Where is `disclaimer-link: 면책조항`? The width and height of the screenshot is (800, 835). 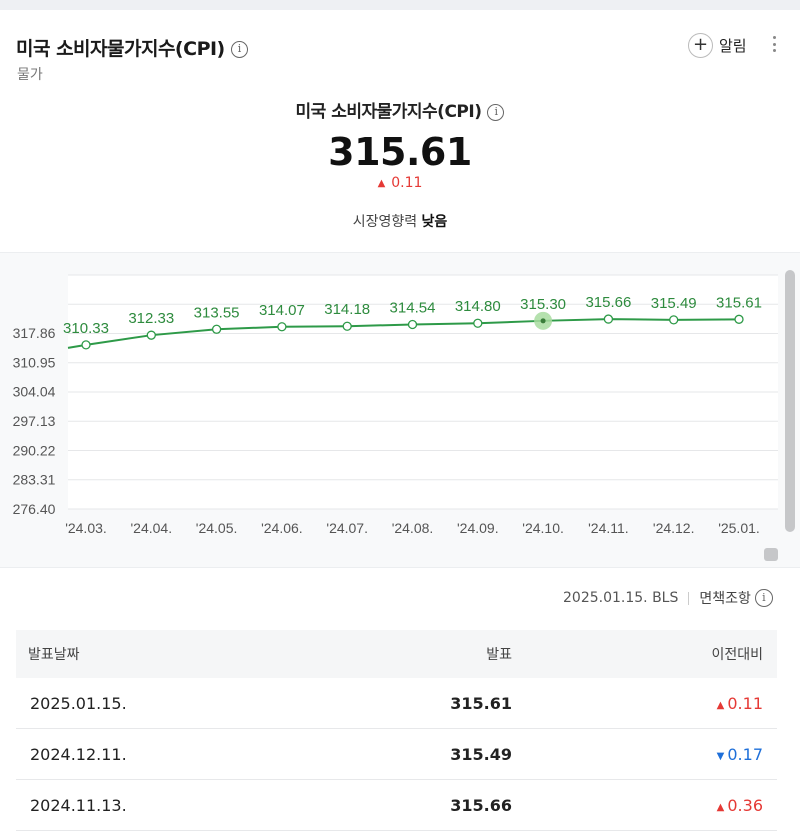 disclaimer-link: 면책조항 is located at coordinates (725, 599).